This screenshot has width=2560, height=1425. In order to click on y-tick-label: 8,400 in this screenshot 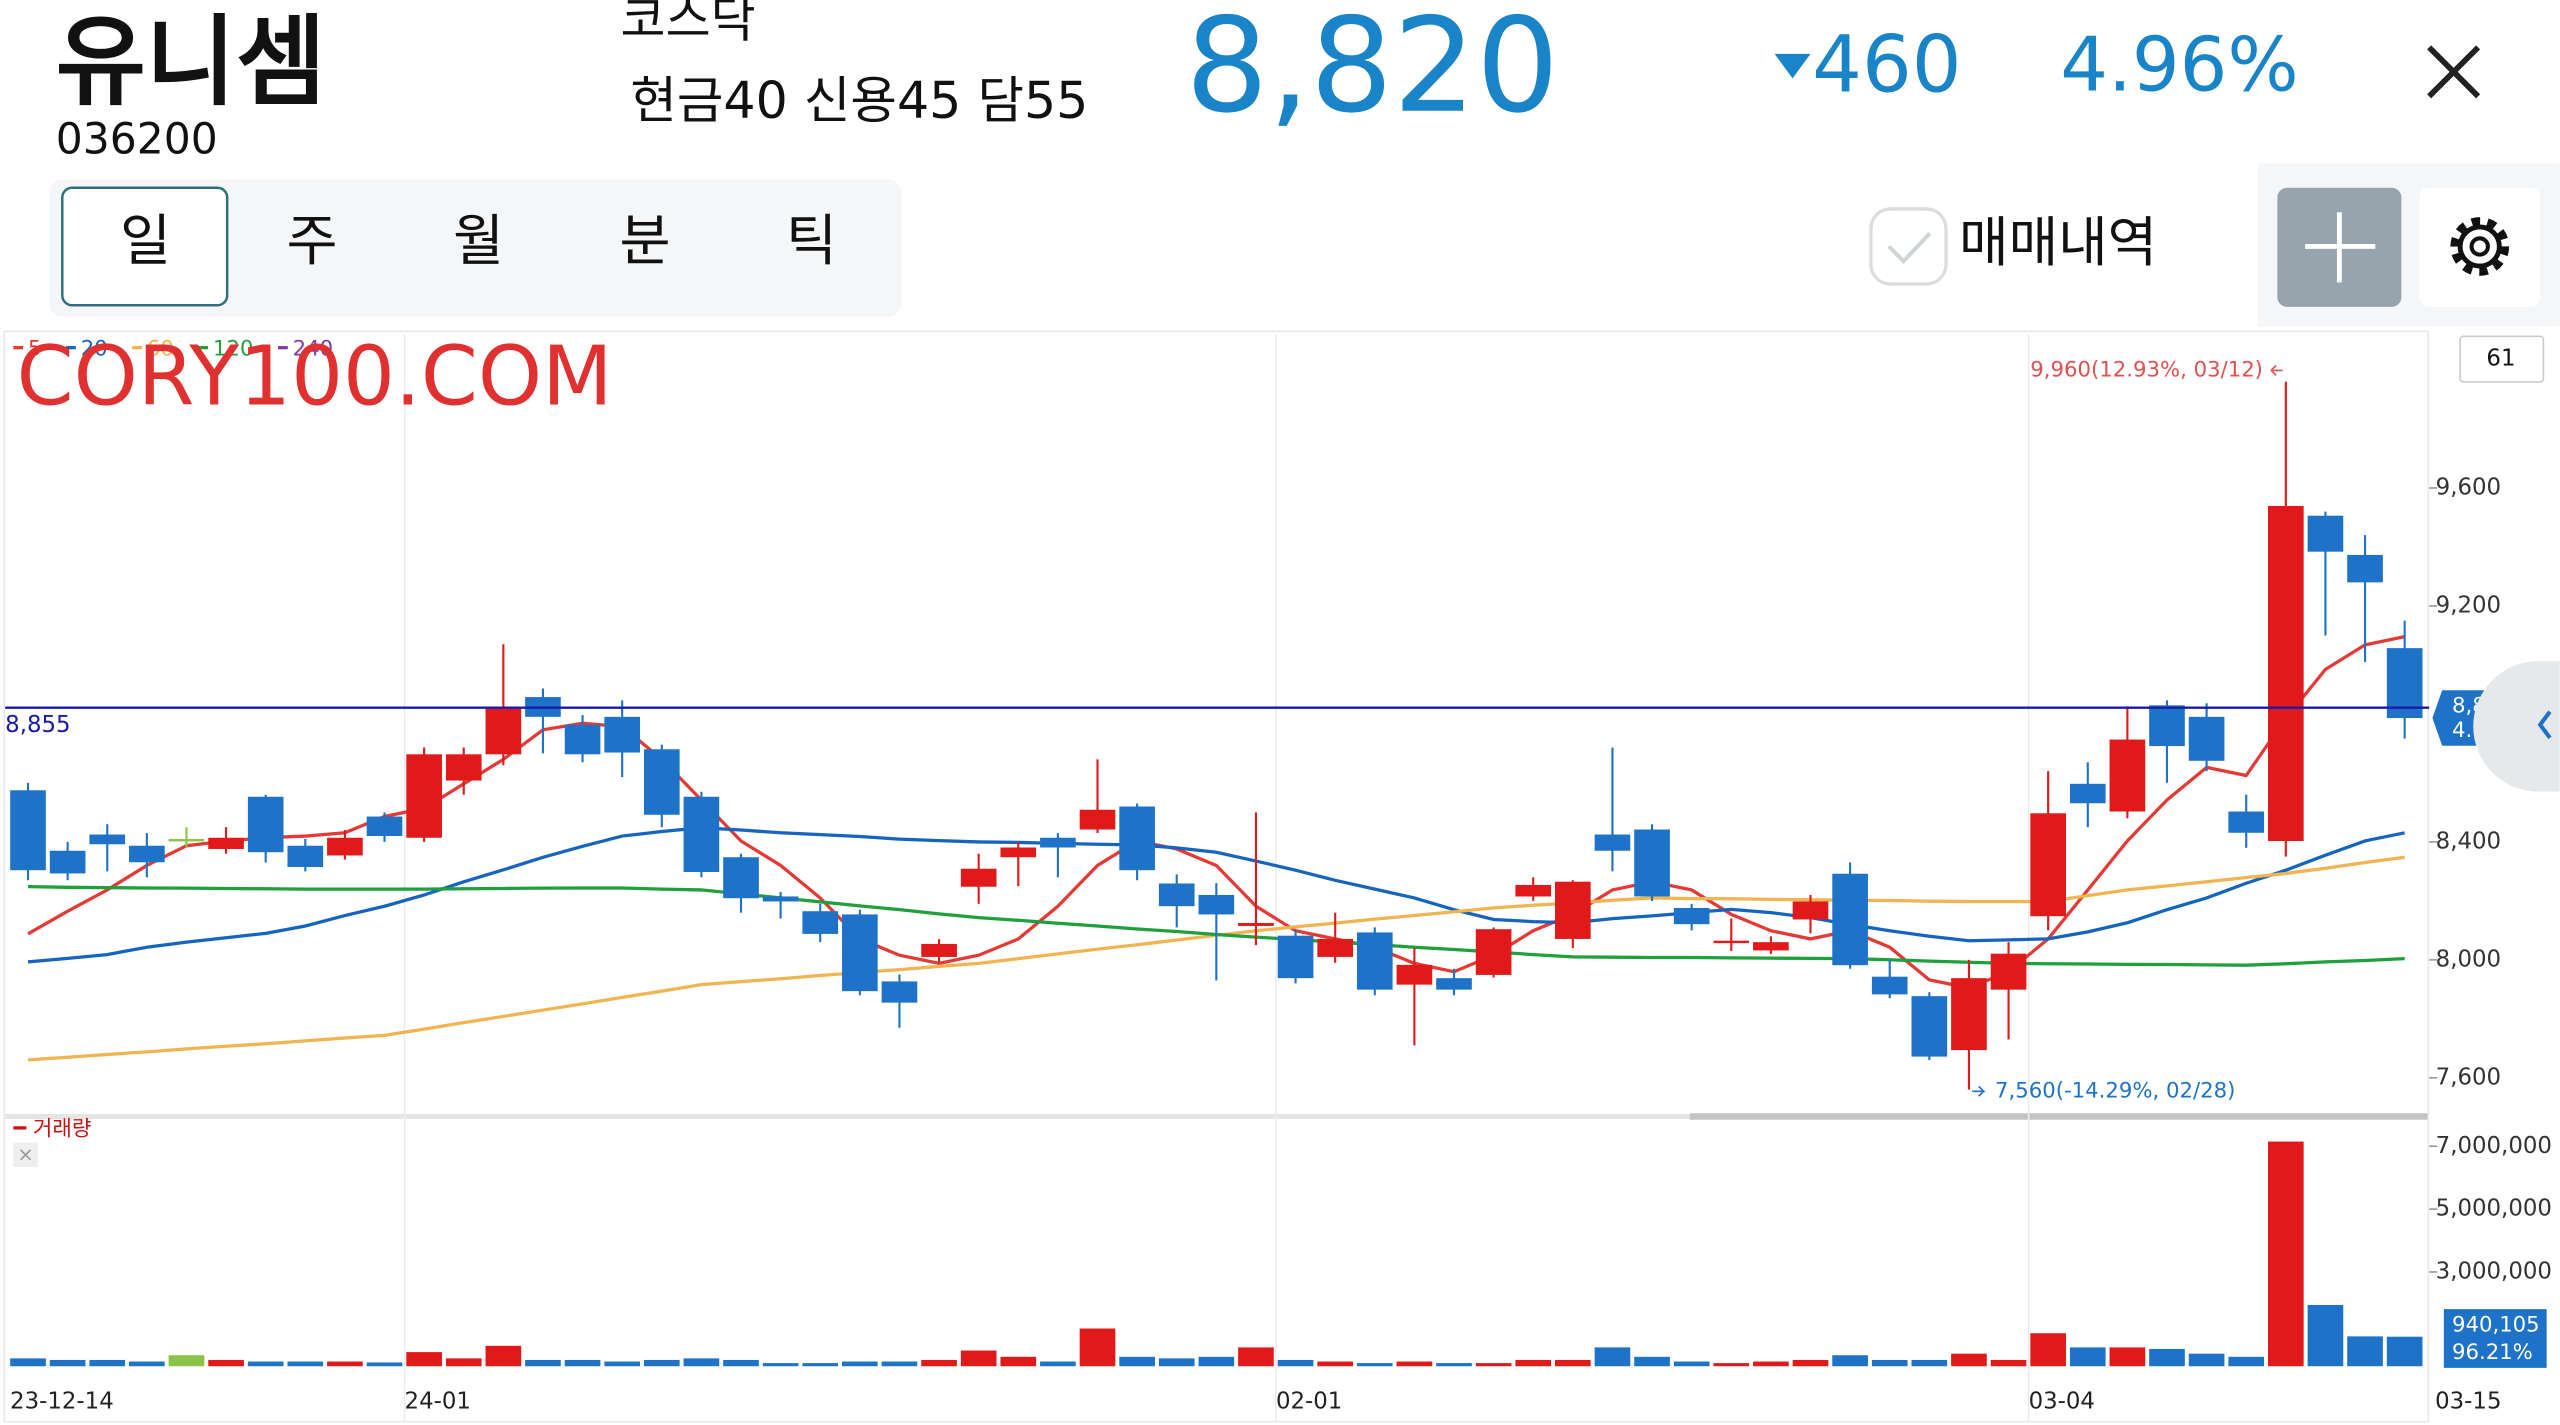, I will do `click(2468, 841)`.